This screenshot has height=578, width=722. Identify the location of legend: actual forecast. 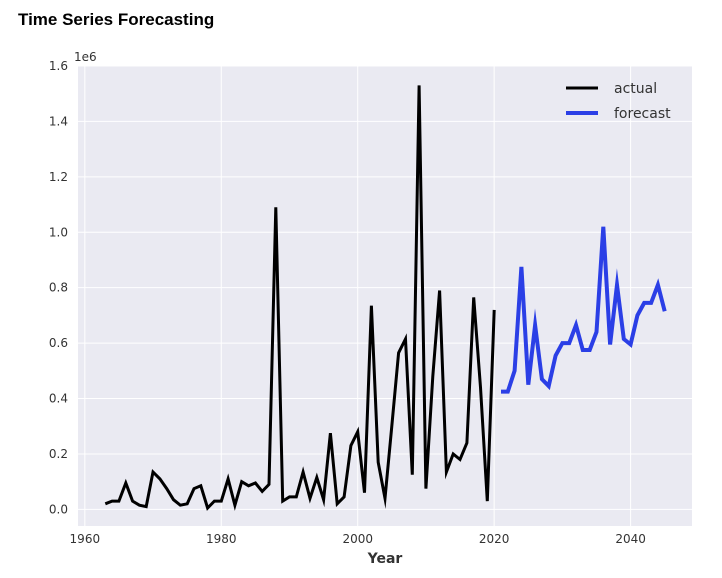
(618, 101).